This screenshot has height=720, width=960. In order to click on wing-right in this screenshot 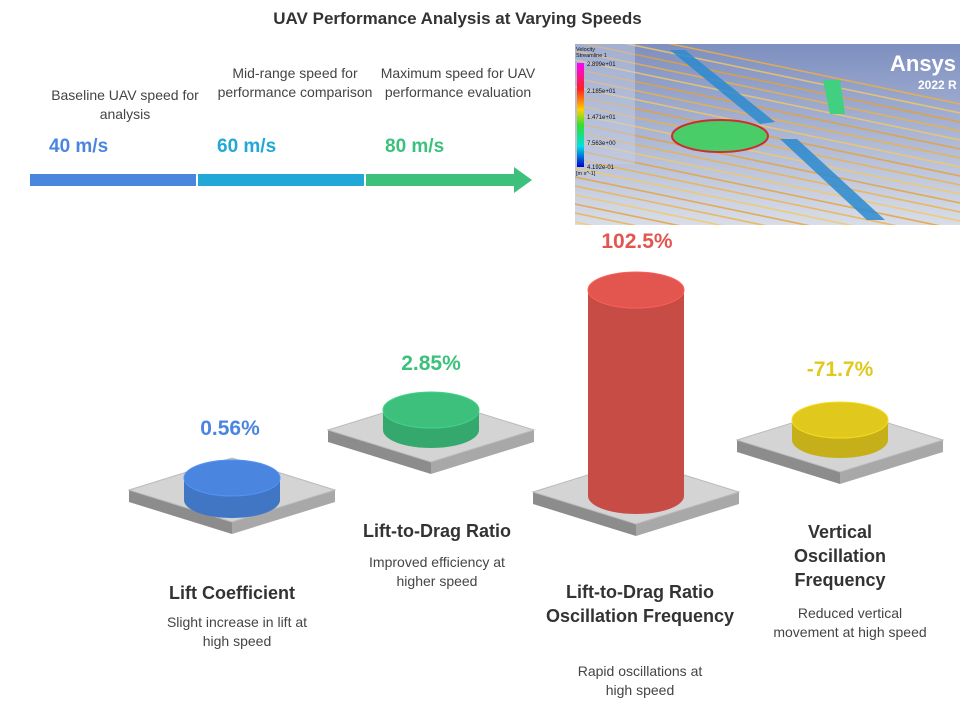, I will do `click(832, 179)`.